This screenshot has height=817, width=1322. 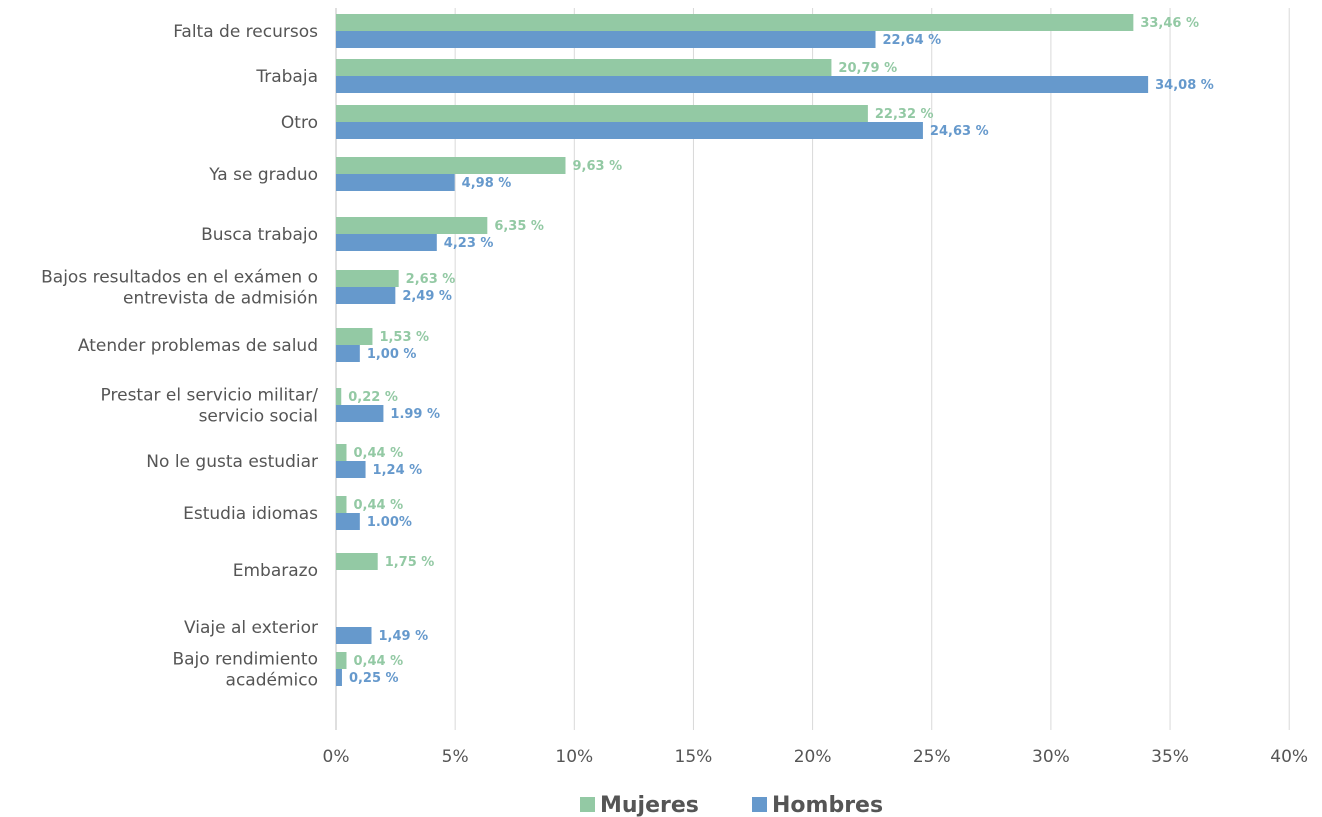 I want to click on category-label: No le gusta estudiar, so click(x=232, y=462).